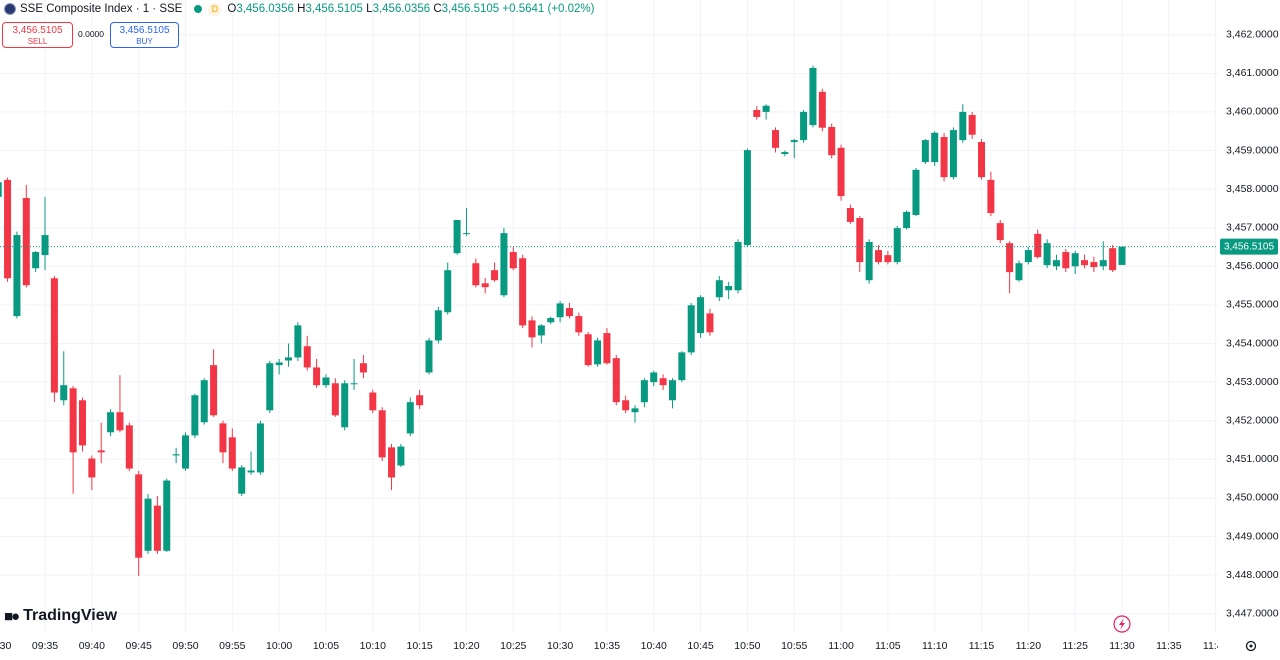 This screenshot has height=660, width=1280. Describe the element at coordinates (1252, 536) in the screenshot. I see `y-tick-label: 3,449.0000` at that location.